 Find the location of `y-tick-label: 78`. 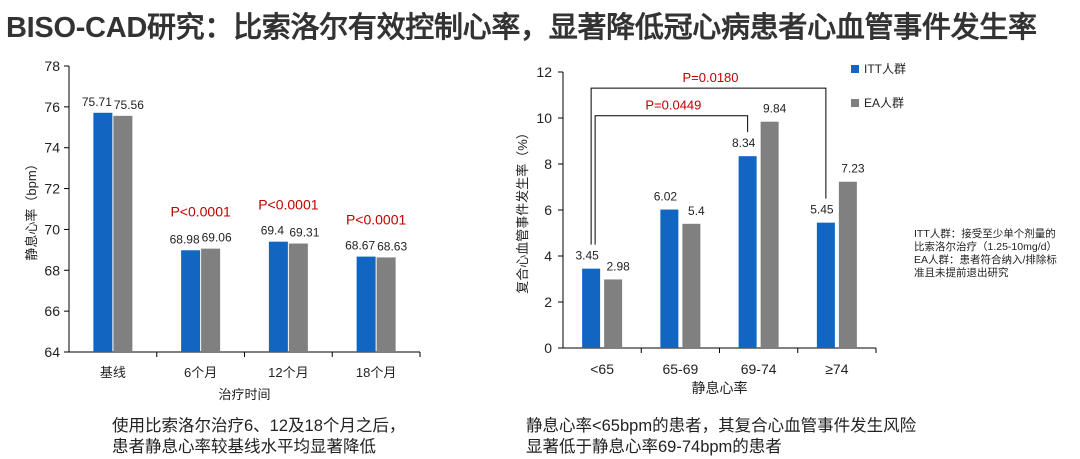

y-tick-label: 78 is located at coordinates (52, 66).